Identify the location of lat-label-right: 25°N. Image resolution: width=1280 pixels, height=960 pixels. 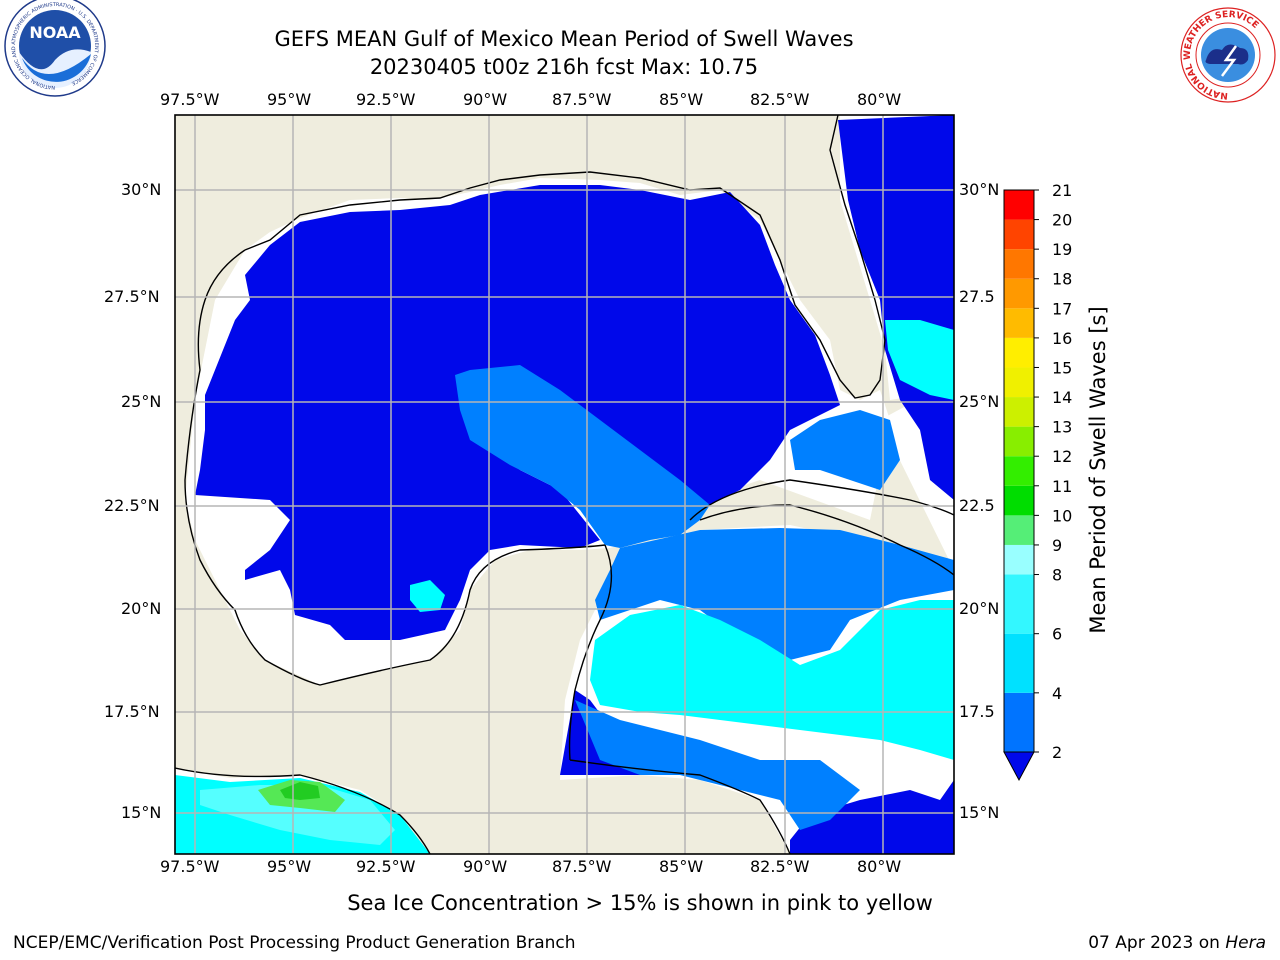
(979, 401).